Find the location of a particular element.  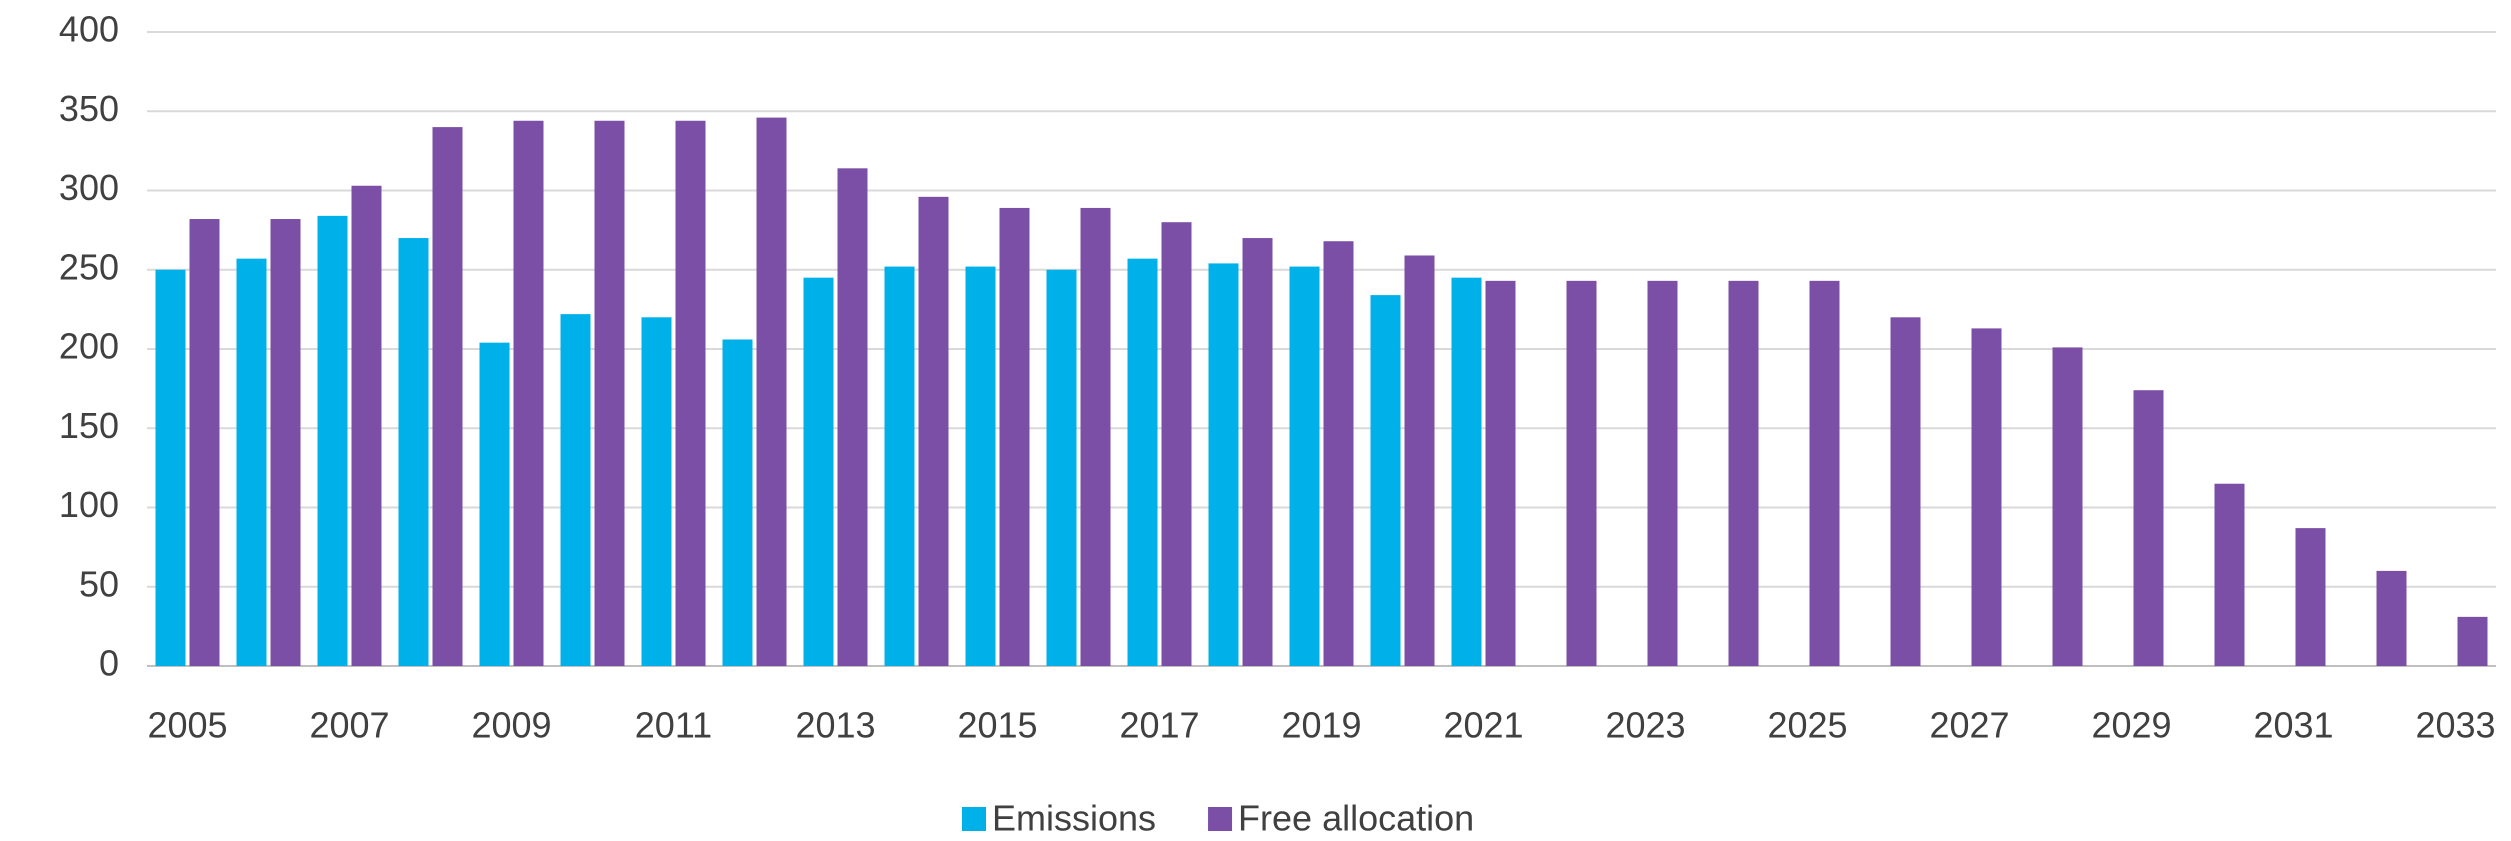

y-tick-label: 150 is located at coordinates (89, 425).